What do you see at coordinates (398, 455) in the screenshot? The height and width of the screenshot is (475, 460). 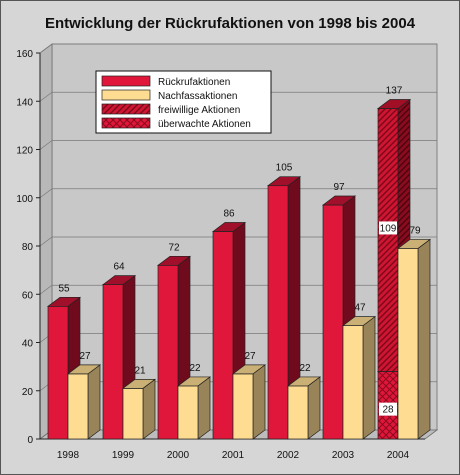 I see `x-tick-label: 2004` at bounding box center [398, 455].